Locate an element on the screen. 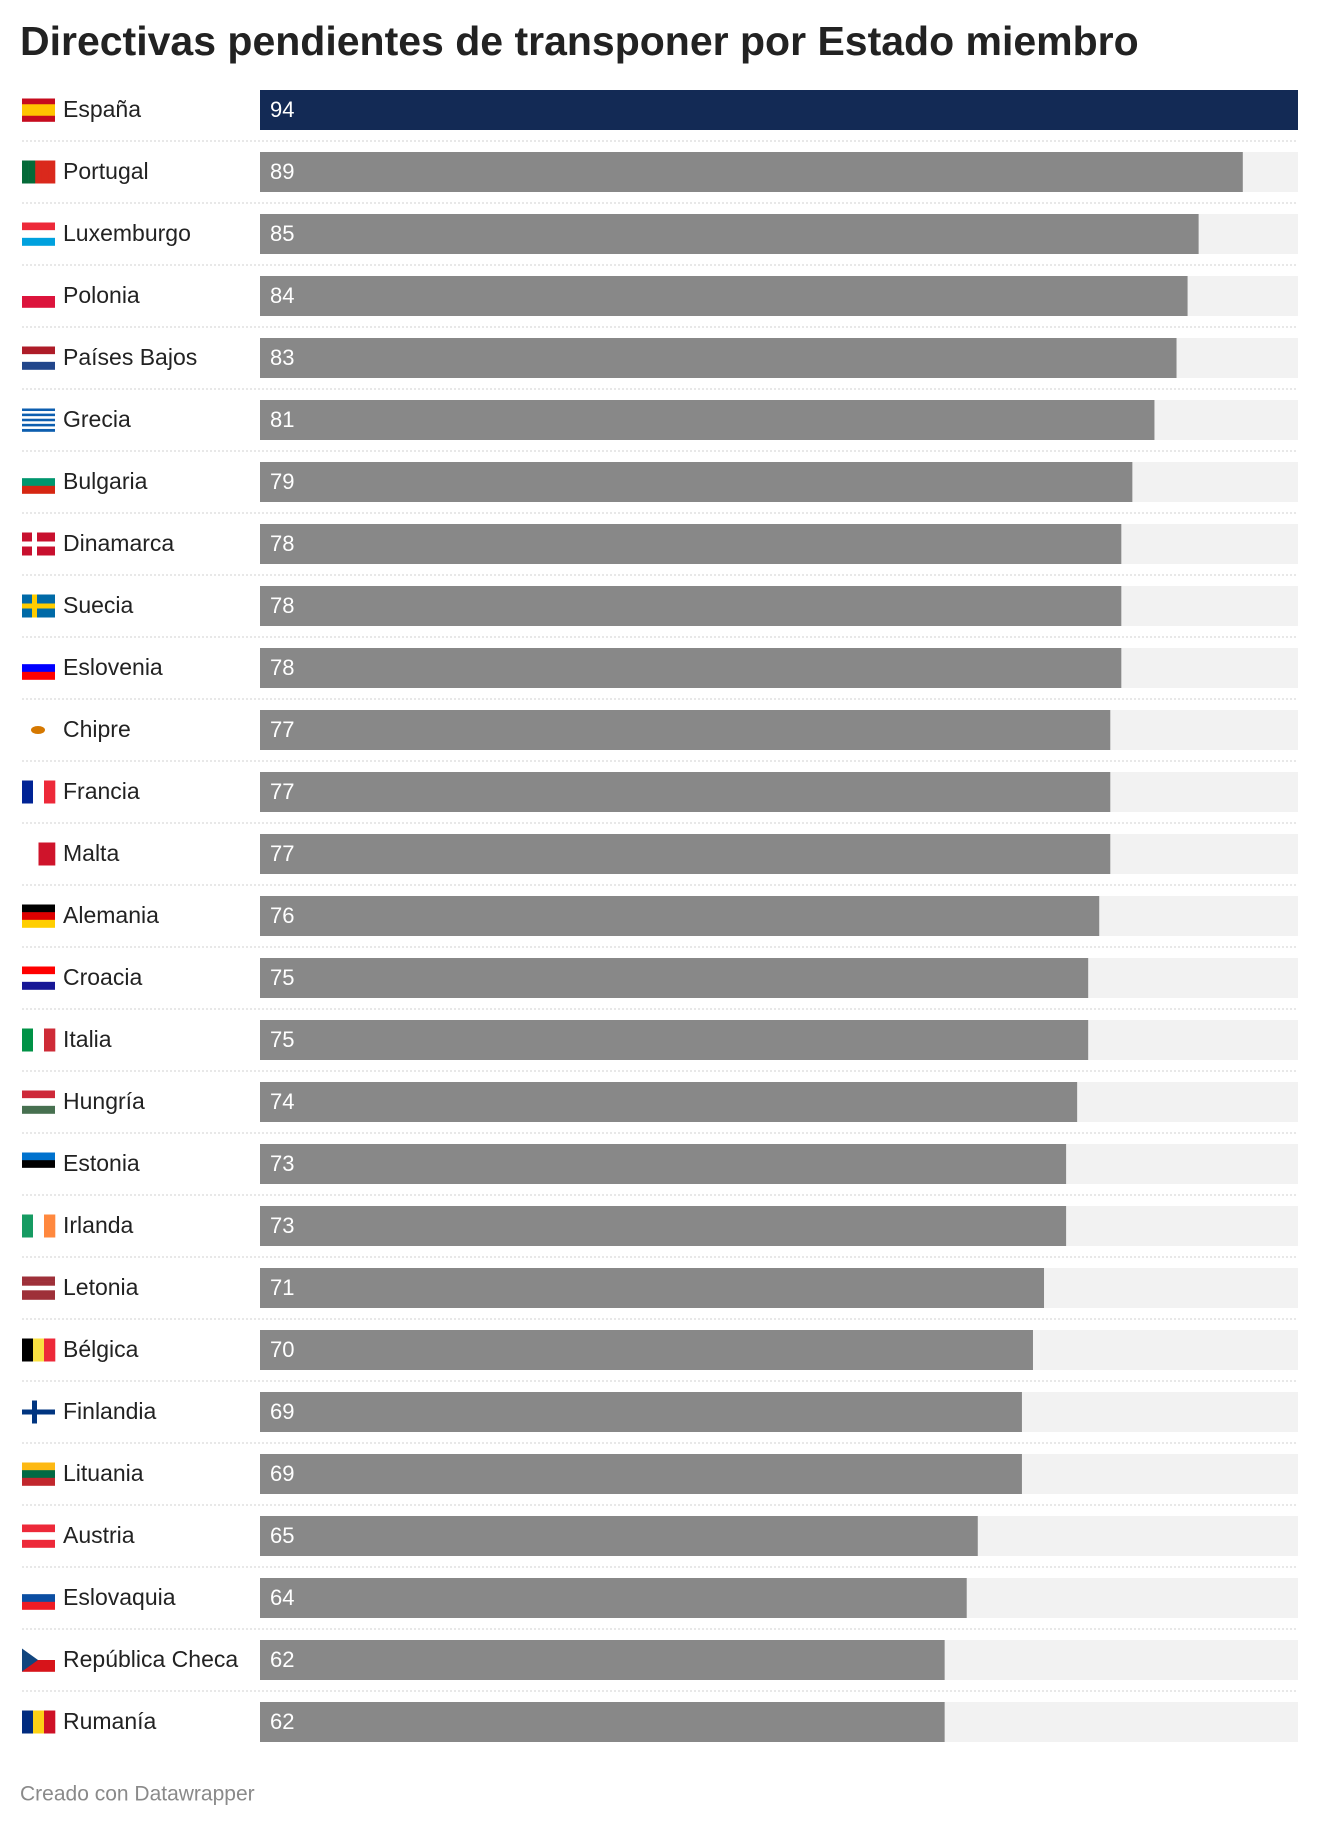 This screenshot has height=1828, width=1320. category-label: Chipre is located at coordinates (97, 729).